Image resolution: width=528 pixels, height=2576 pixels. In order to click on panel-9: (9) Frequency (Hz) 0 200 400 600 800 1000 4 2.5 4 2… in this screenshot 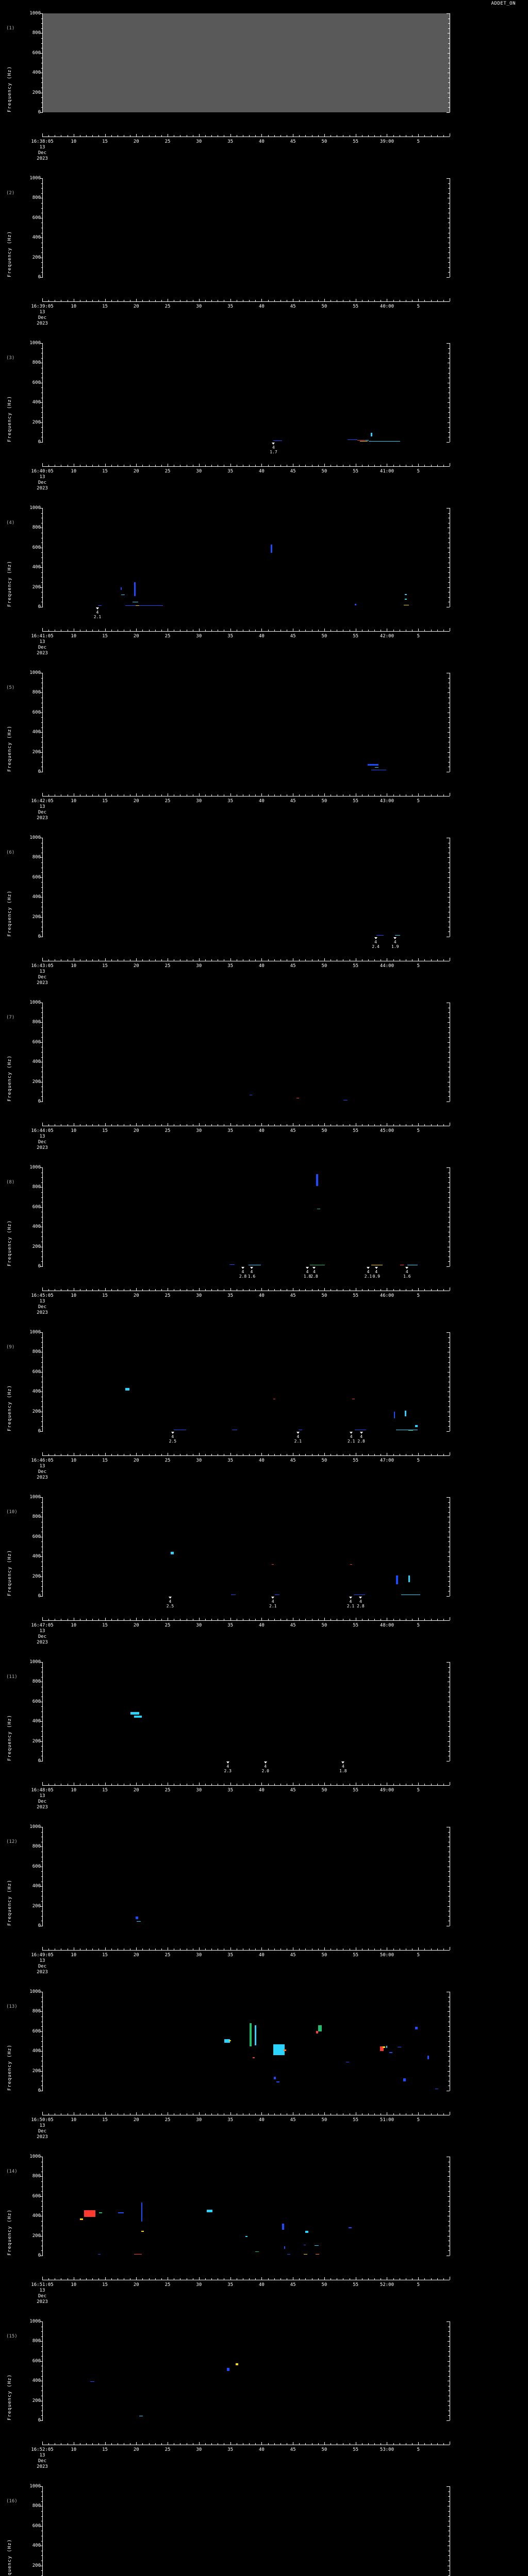, I will do `click(264, 1411)`.